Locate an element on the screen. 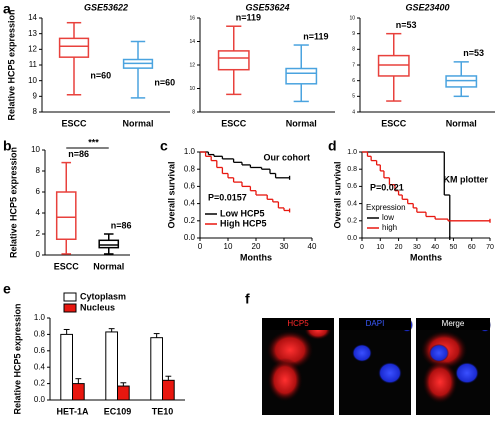  image-label: HCP5 is located at coordinates (298, 323).